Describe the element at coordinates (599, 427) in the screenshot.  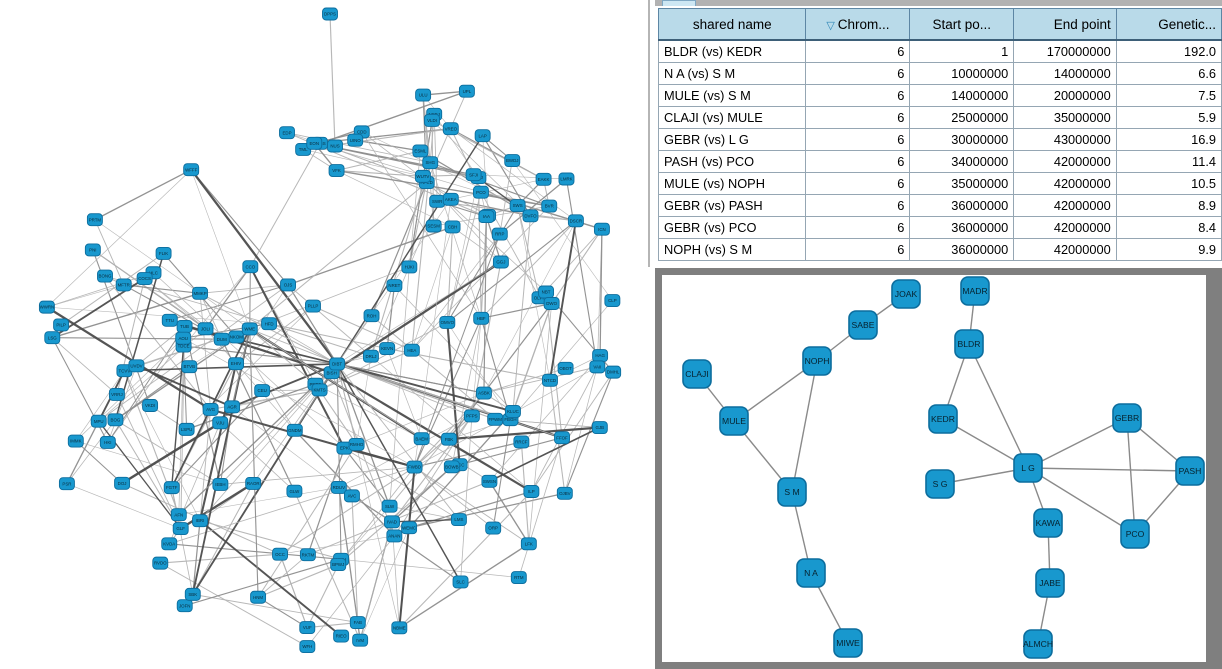
I see `network-node: GJB` at that location.